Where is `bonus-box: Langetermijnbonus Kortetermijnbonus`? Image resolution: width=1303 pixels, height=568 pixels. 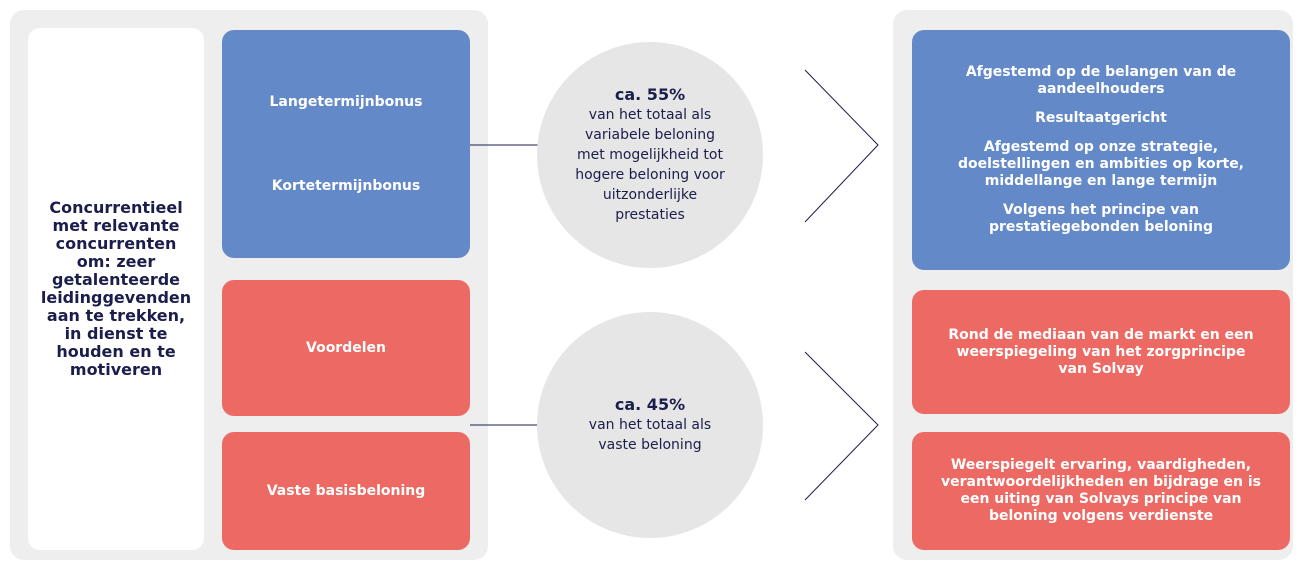 bonus-box: Langetermijnbonus Kortetermijnbonus is located at coordinates (346, 144).